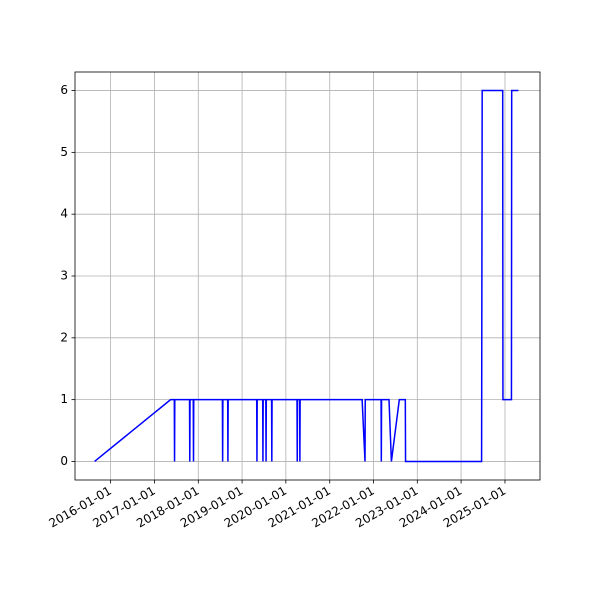 This screenshot has height=600, width=600. What do you see at coordinates (64, 276) in the screenshot?
I see `y-tick-label: 3` at bounding box center [64, 276].